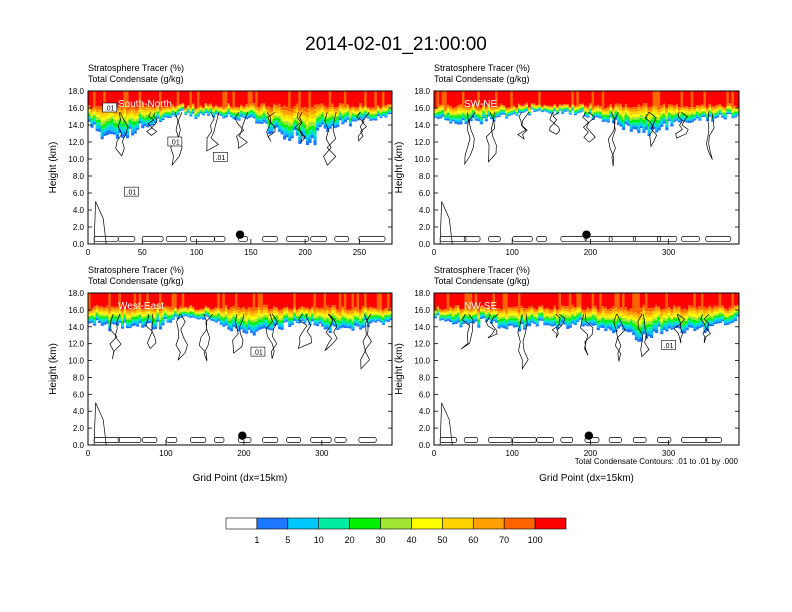 The height and width of the screenshot is (612, 792). Describe the element at coordinates (504, 540) in the screenshot. I see `colorbar-label: 70` at that location.